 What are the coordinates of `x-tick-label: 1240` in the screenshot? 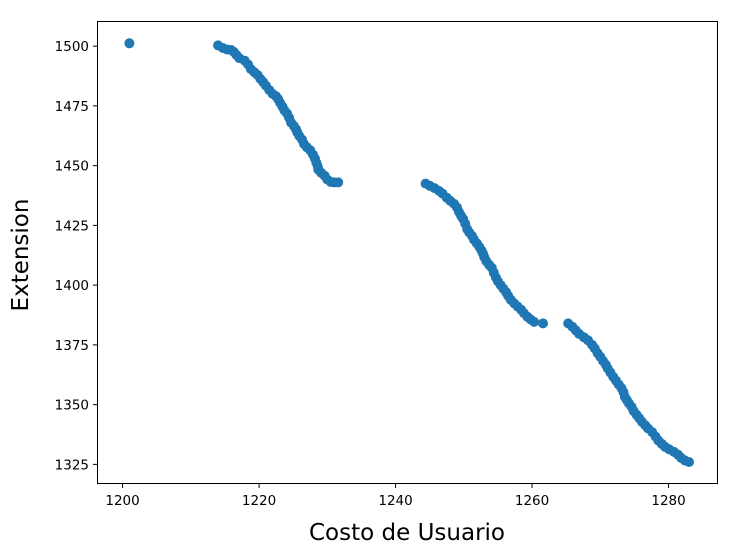 It's located at (395, 501).